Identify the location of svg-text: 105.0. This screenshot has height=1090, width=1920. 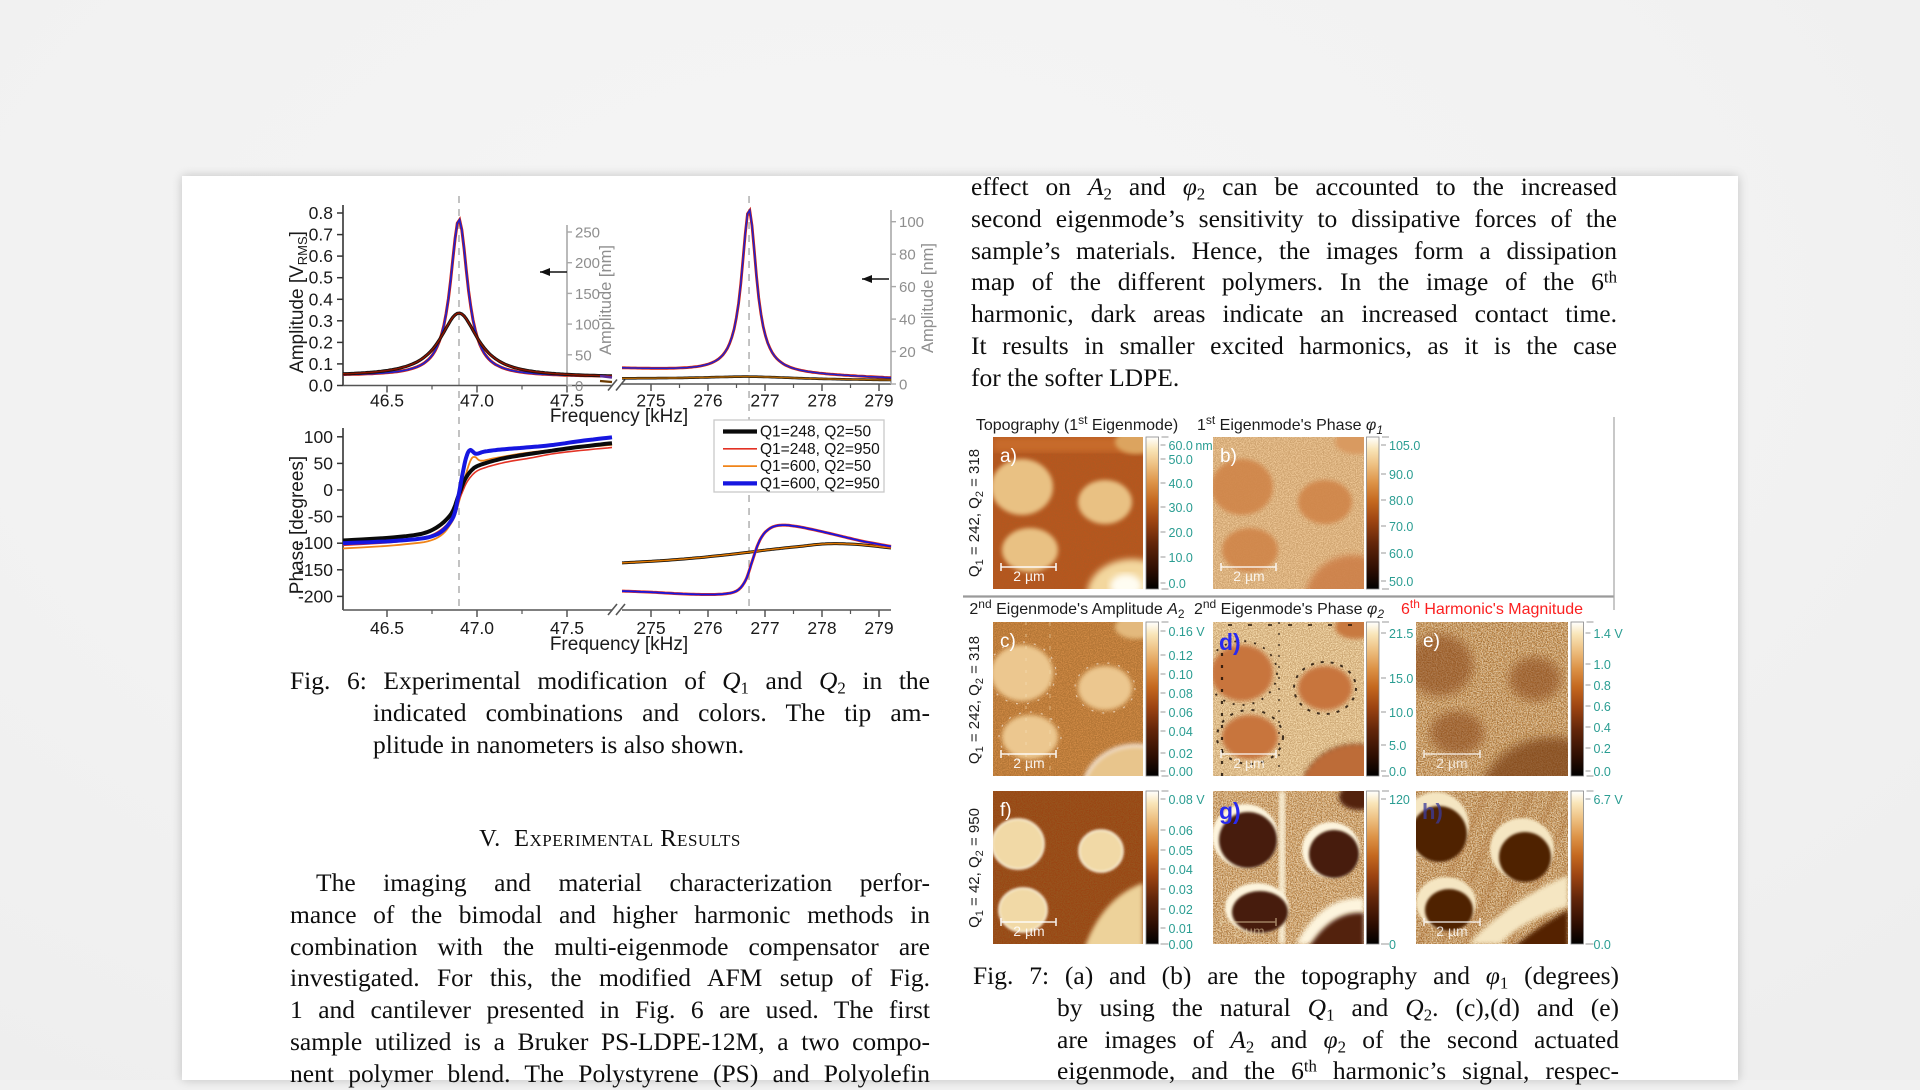
(1404, 446).